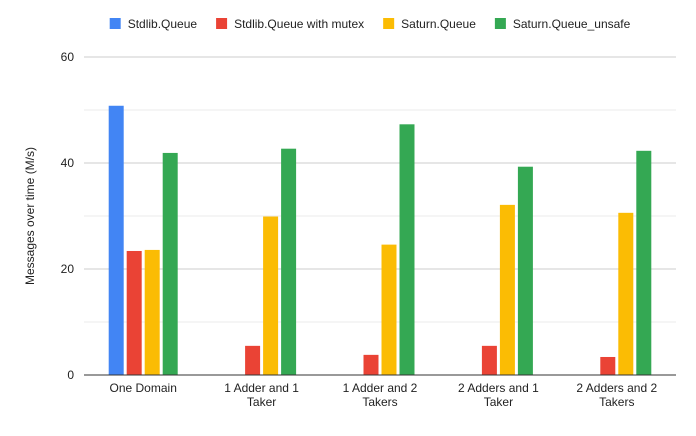 The image size is (696, 436). Describe the element at coordinates (616, 388) in the screenshot. I see `x-tick-label: 2 Adders and 2` at that location.